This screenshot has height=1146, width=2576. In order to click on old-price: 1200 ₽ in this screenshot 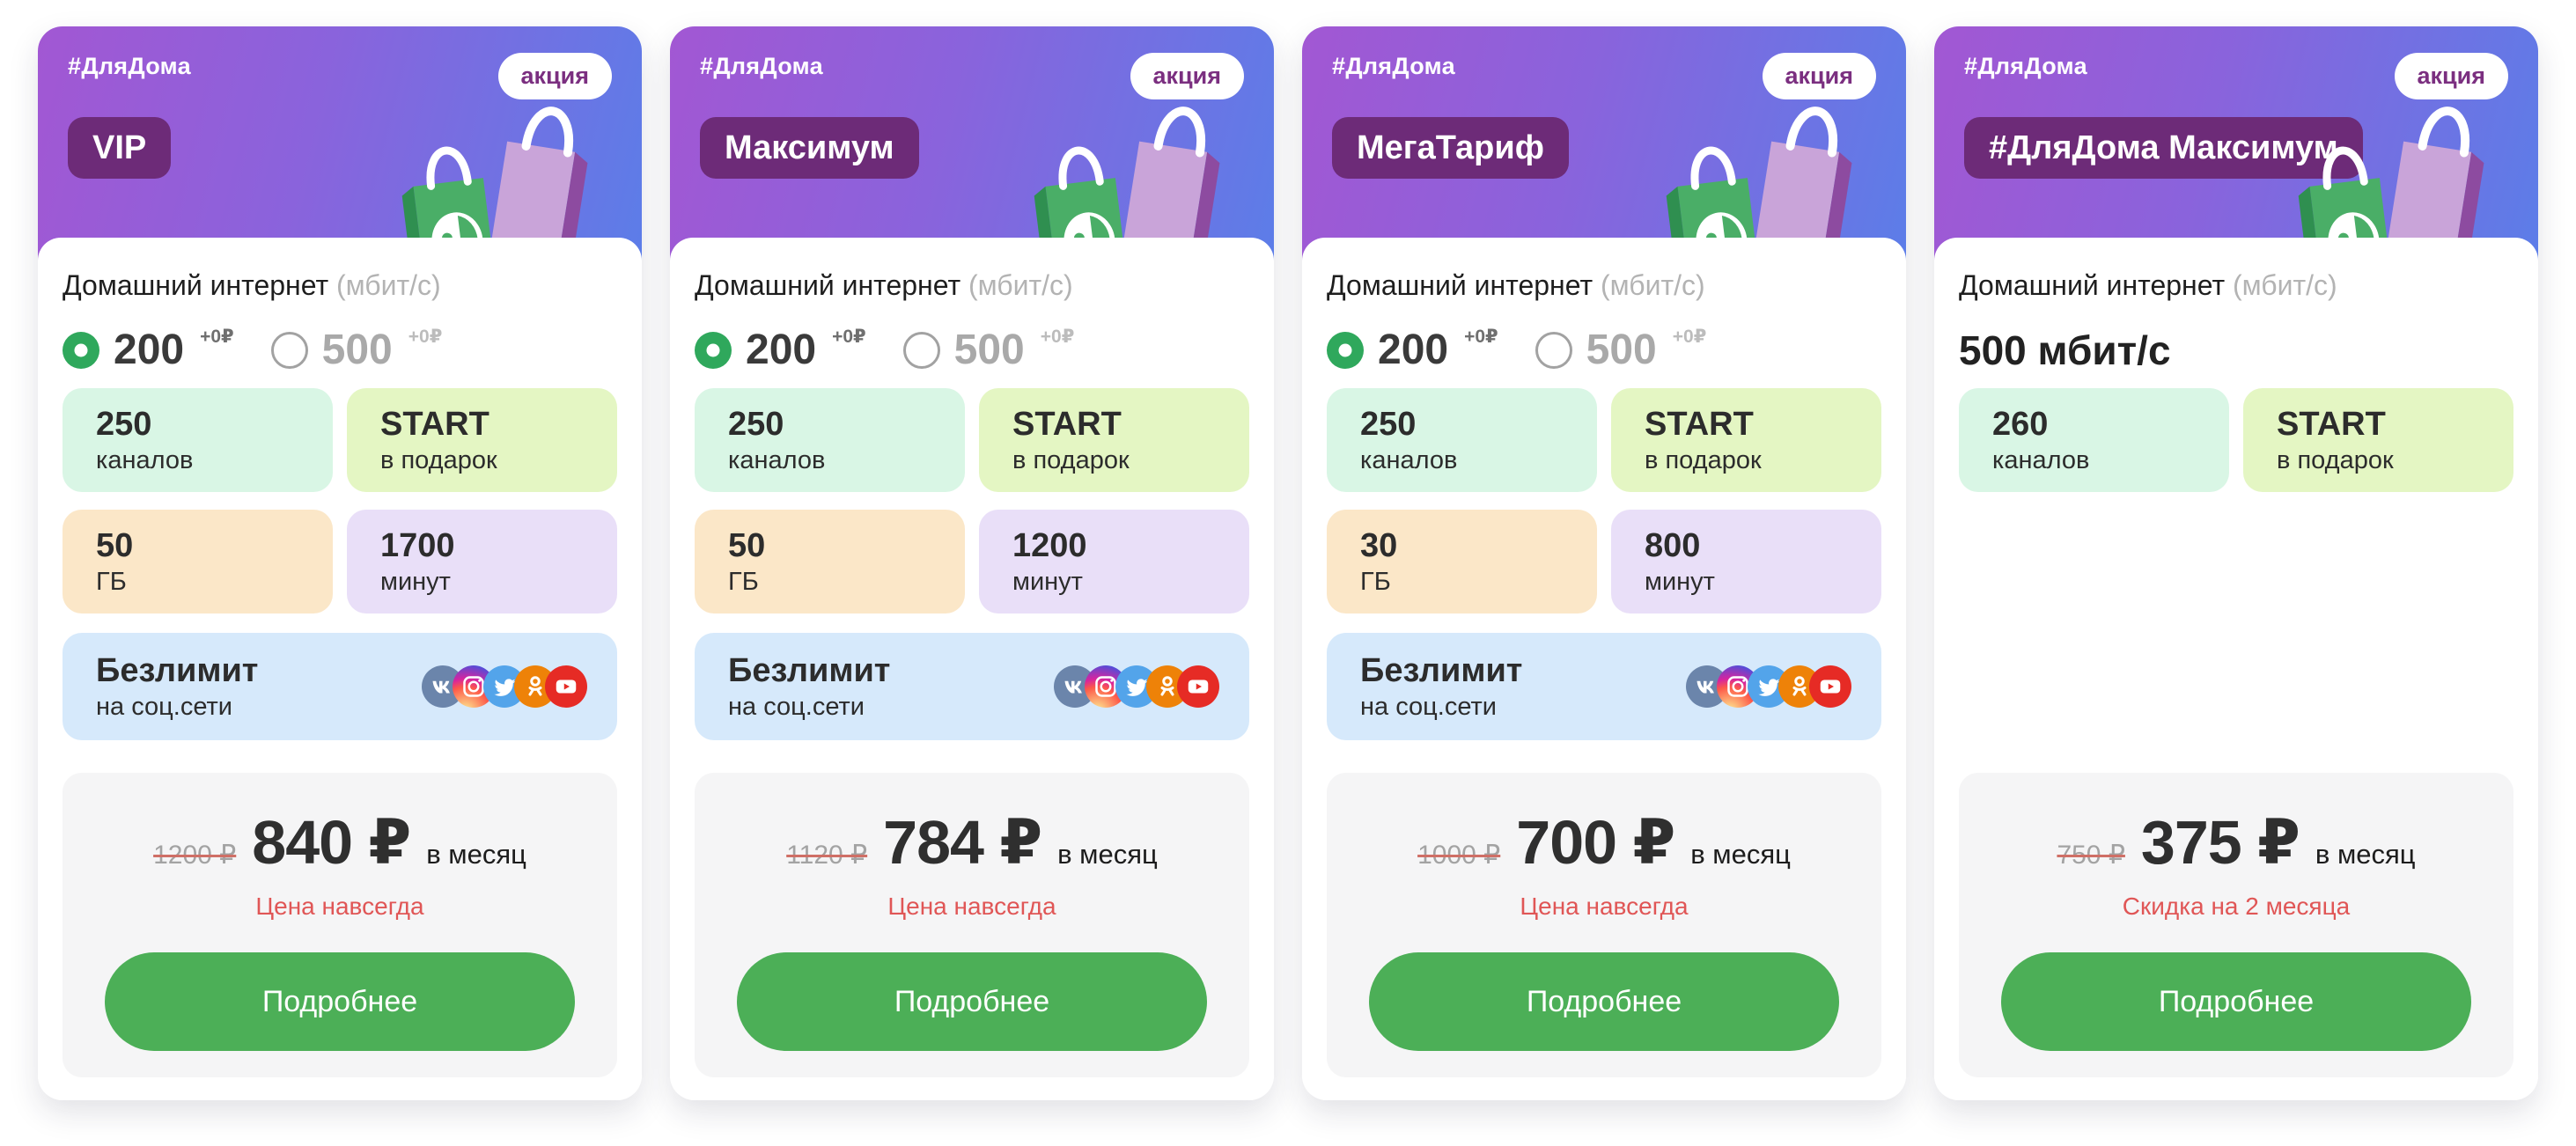, I will do `click(195, 855)`.